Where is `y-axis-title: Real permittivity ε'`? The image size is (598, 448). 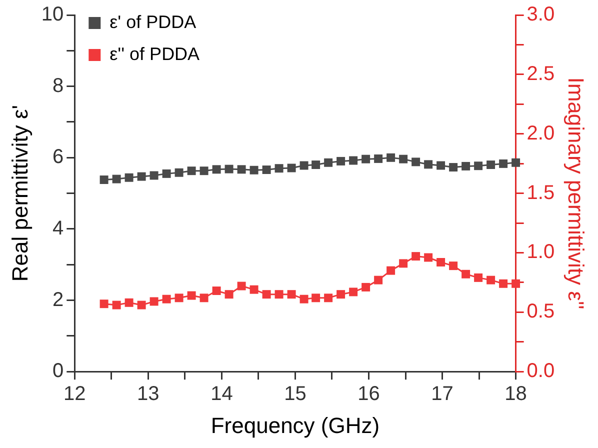
y-axis-title: Real permittivity ε' is located at coordinates (19, 193).